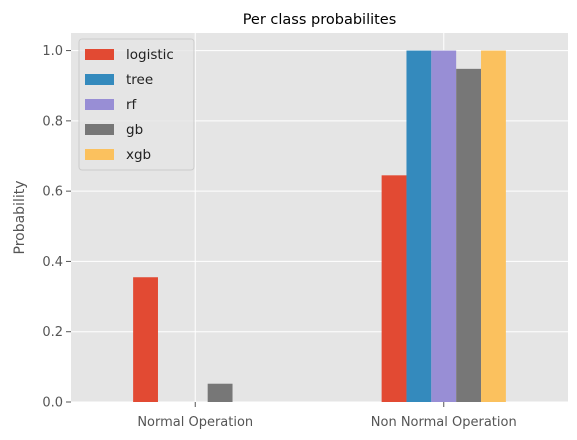  What do you see at coordinates (134, 130) in the screenshot?
I see `legend-label-gb: gb` at bounding box center [134, 130].